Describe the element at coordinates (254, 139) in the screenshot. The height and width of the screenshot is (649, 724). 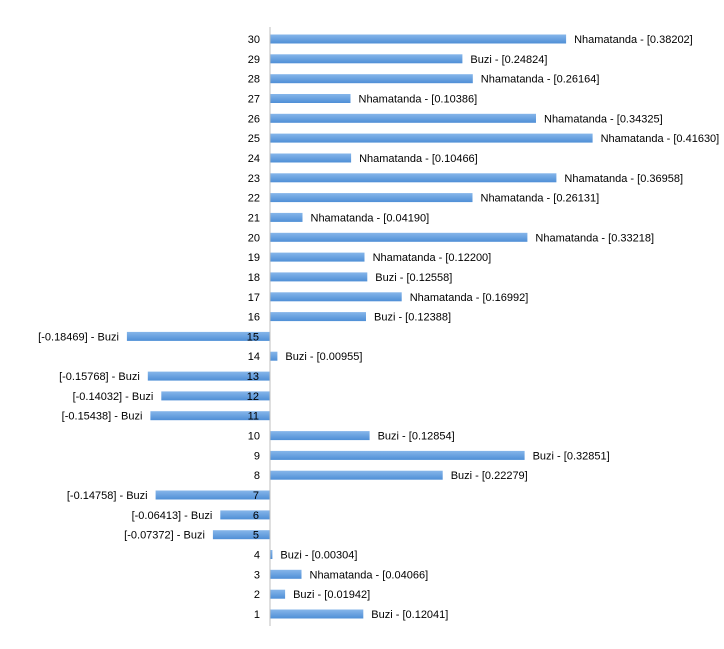
I see `category-label-25: 25` at that location.